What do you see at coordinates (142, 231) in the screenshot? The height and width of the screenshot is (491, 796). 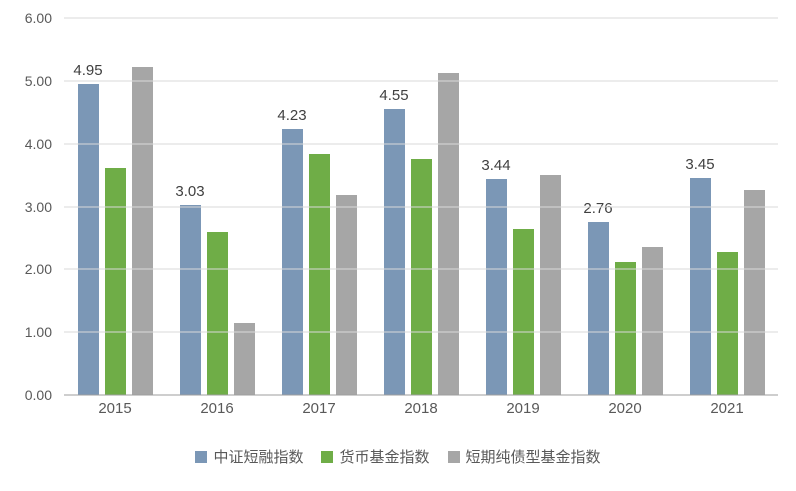 I see `bar-series3-2015` at bounding box center [142, 231].